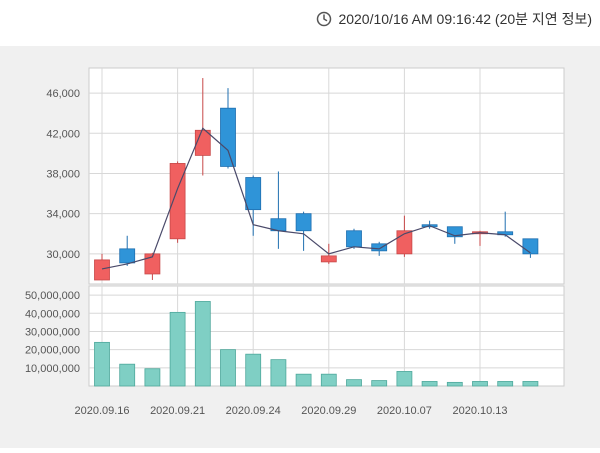 This screenshot has width=600, height=453. What do you see at coordinates (52, 314) in the screenshot?
I see `volume-tick-label: 40,000,000` at bounding box center [52, 314].